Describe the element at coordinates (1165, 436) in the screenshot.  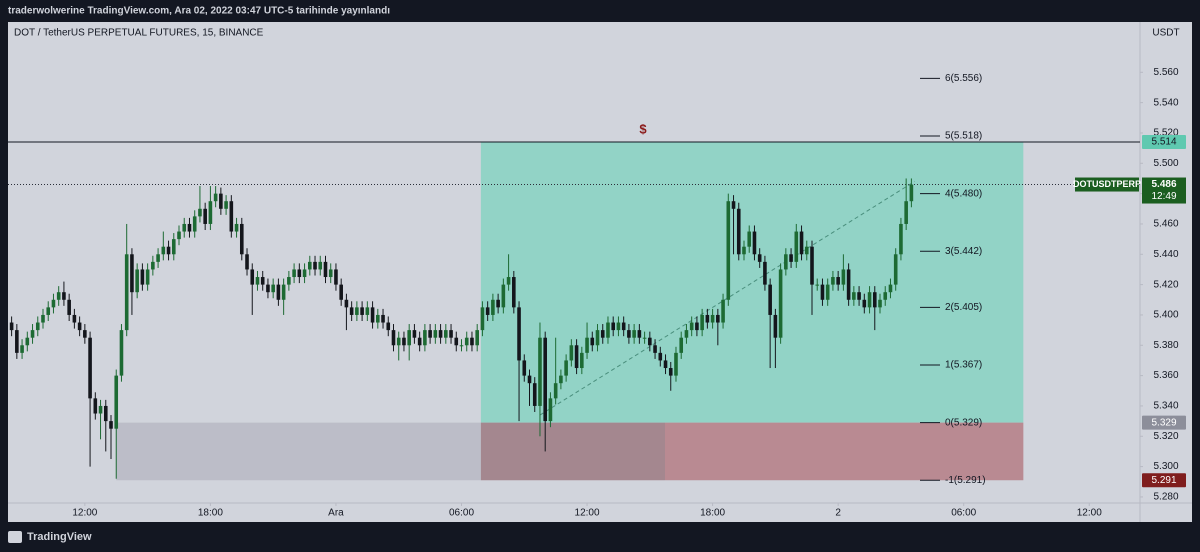
I see `y-tick-label: 5.320` at that location.